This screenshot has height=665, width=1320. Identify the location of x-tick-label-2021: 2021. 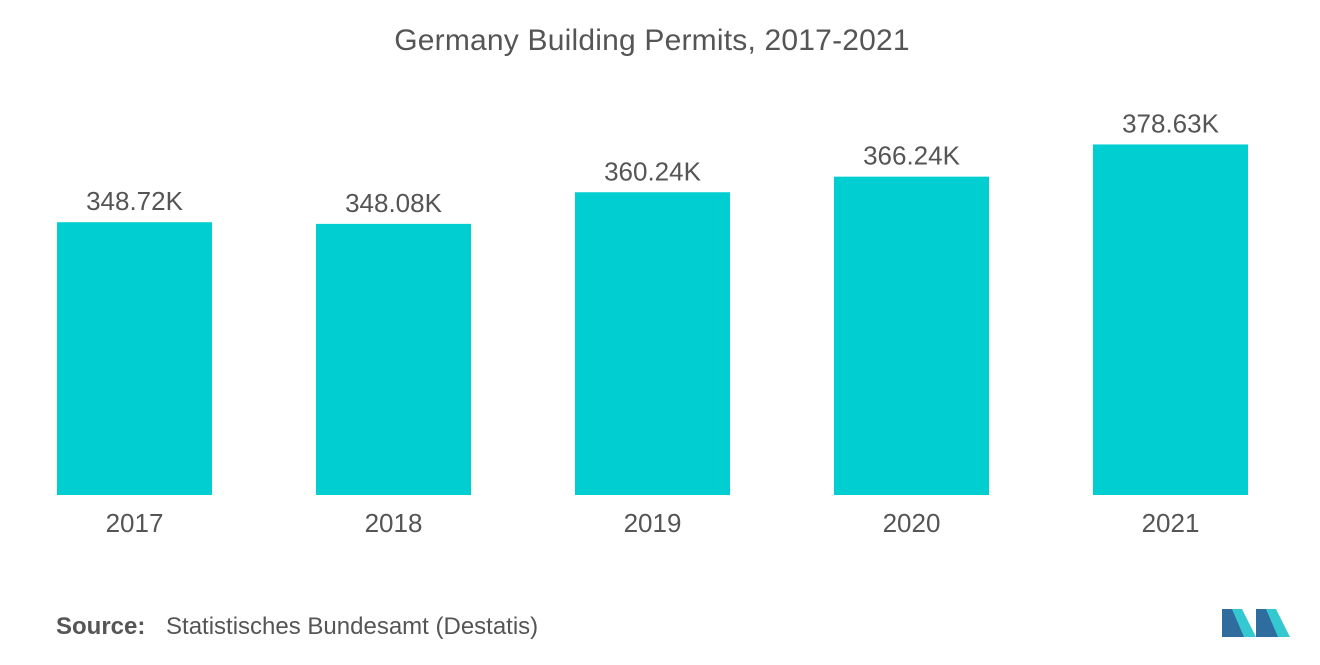
(1171, 523).